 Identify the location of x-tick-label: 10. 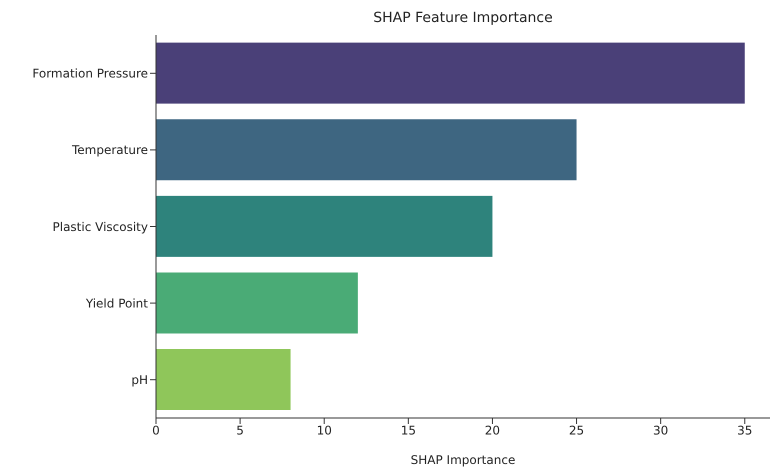
(324, 431).